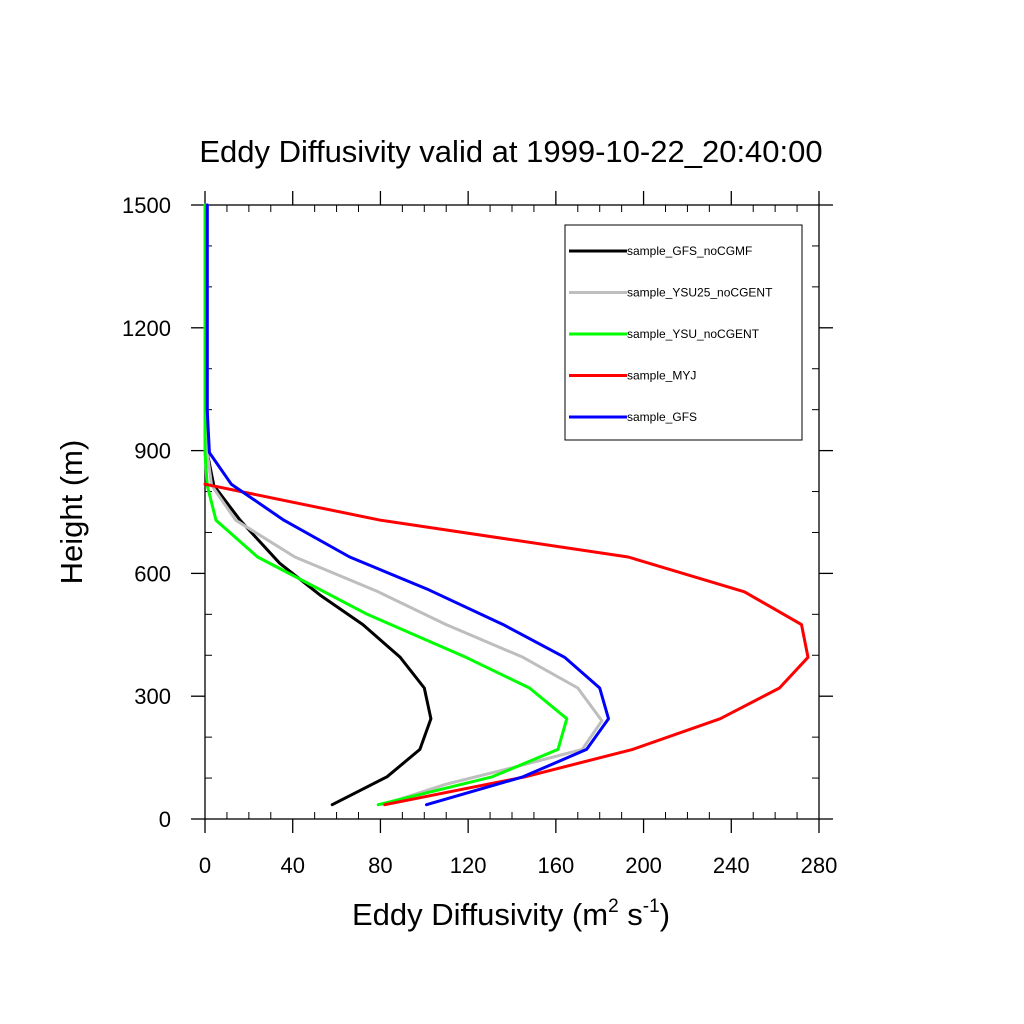 This screenshot has width=1024, height=1024. Describe the element at coordinates (661, 376) in the screenshot. I see `legend-label: sample_MYJ` at that location.